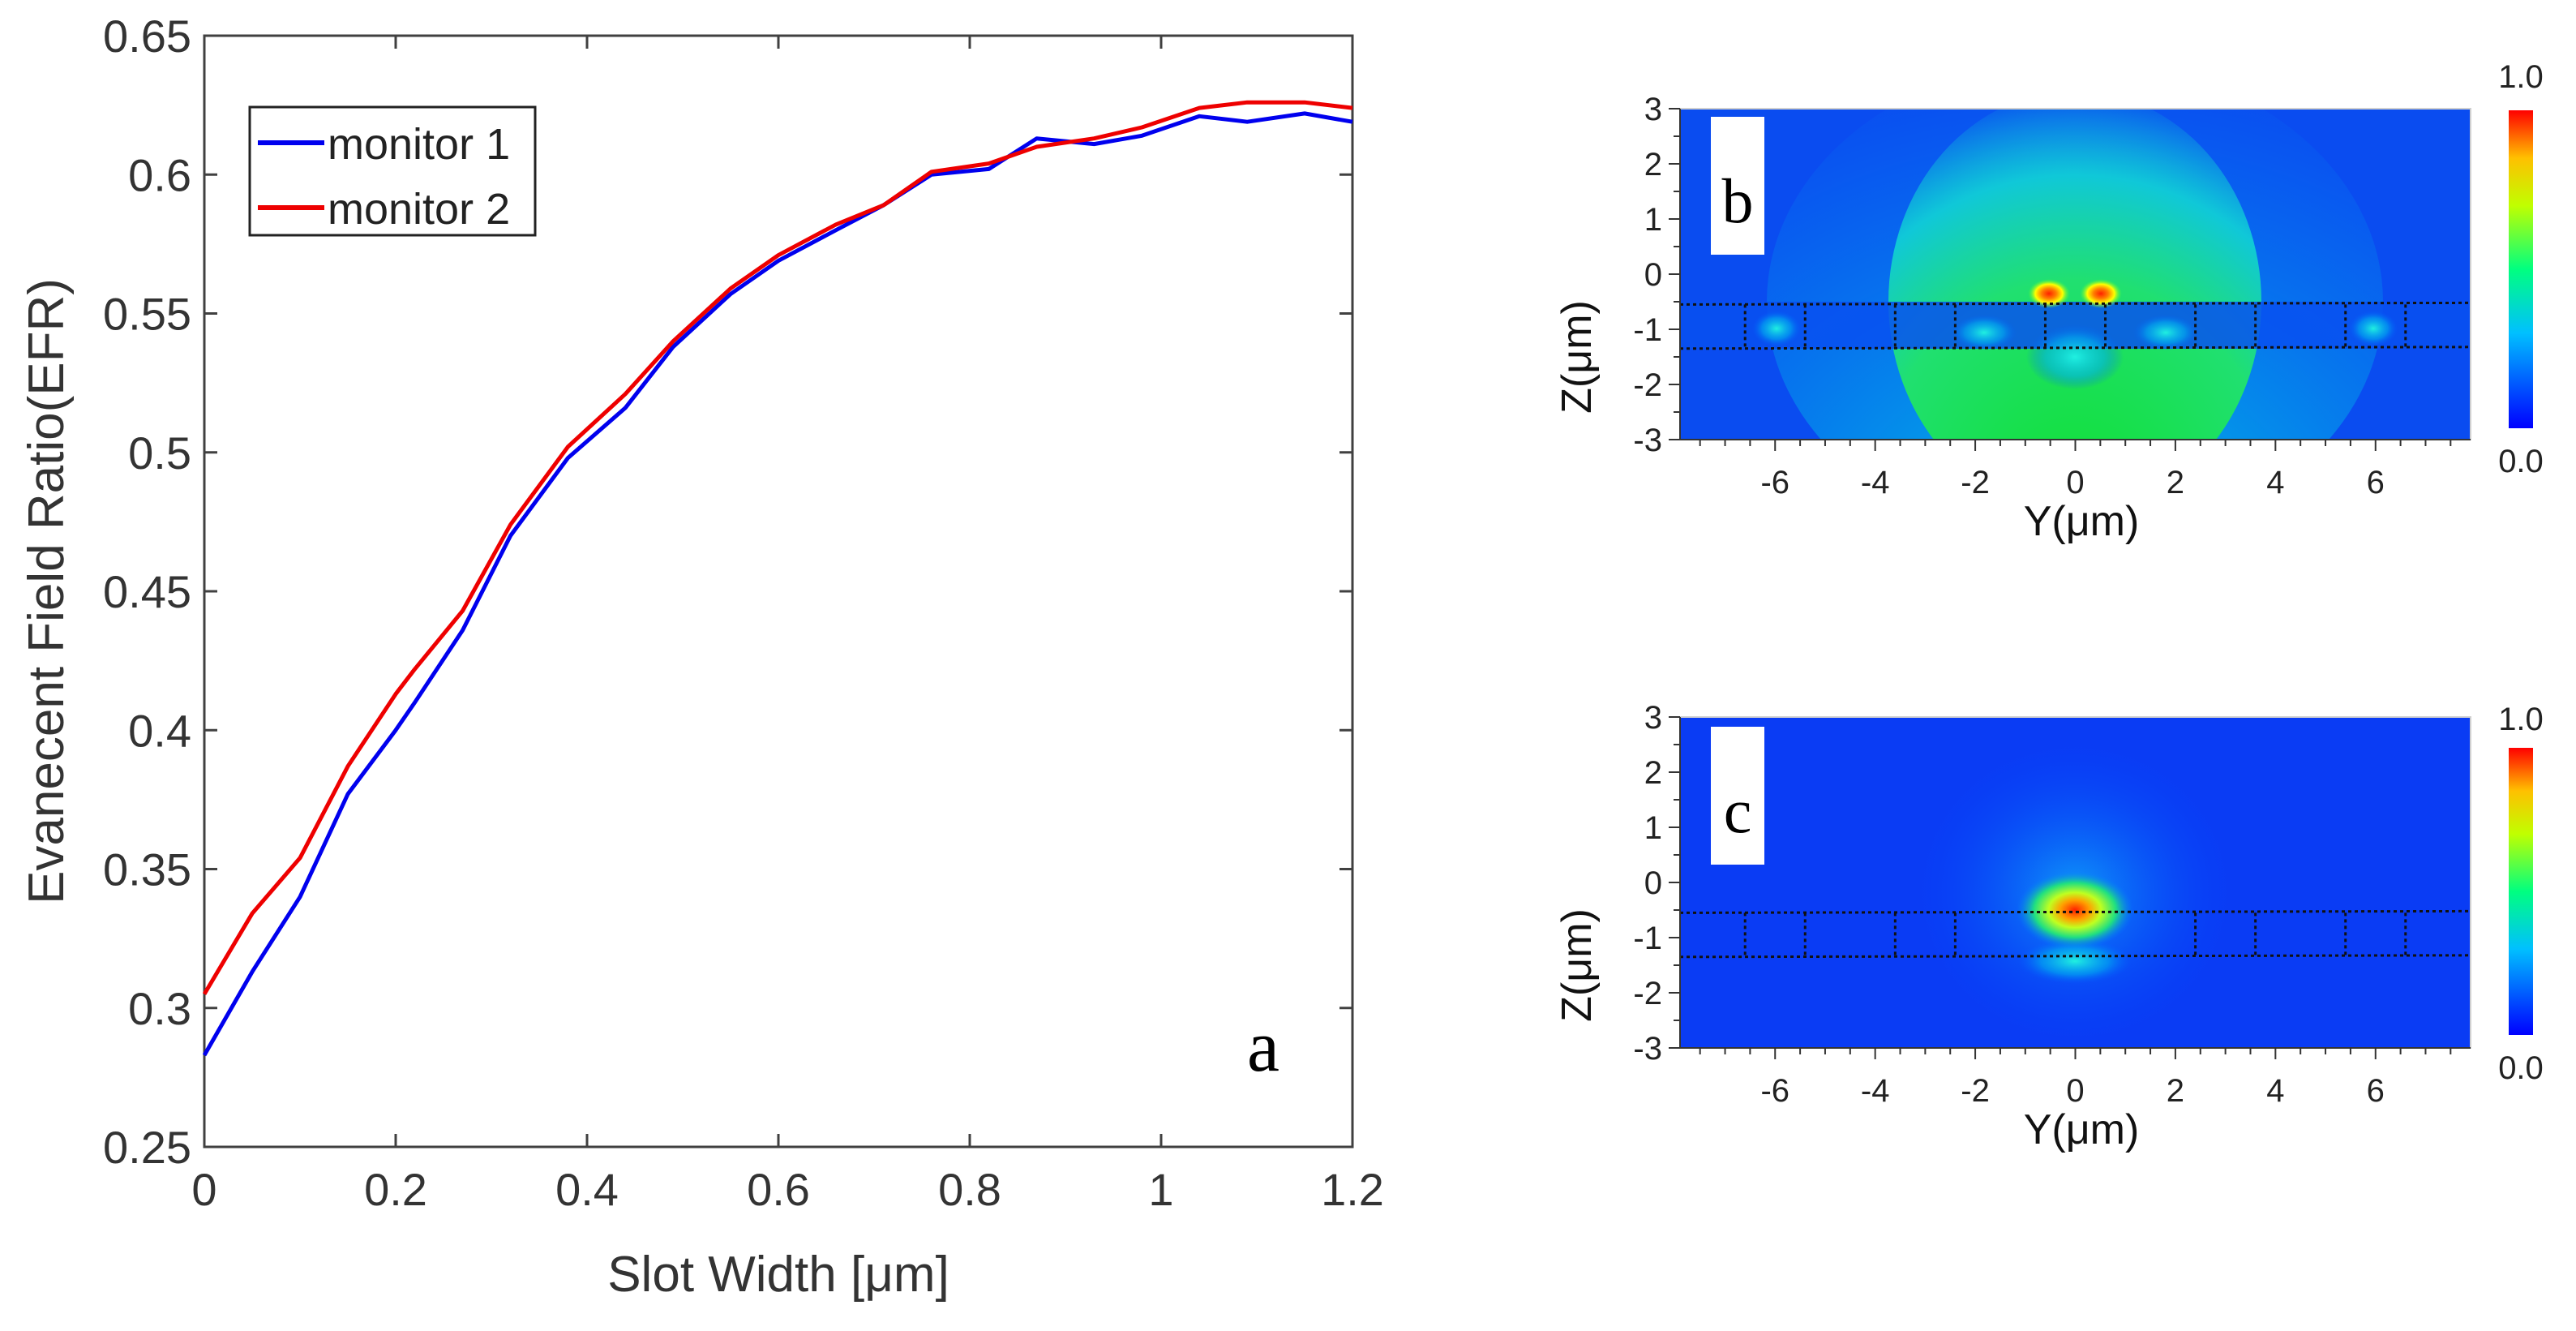 This screenshot has height=1331, width=2576. What do you see at coordinates (2075, 356) in the screenshot?
I see `heatmap-b-lower-lobe` at bounding box center [2075, 356].